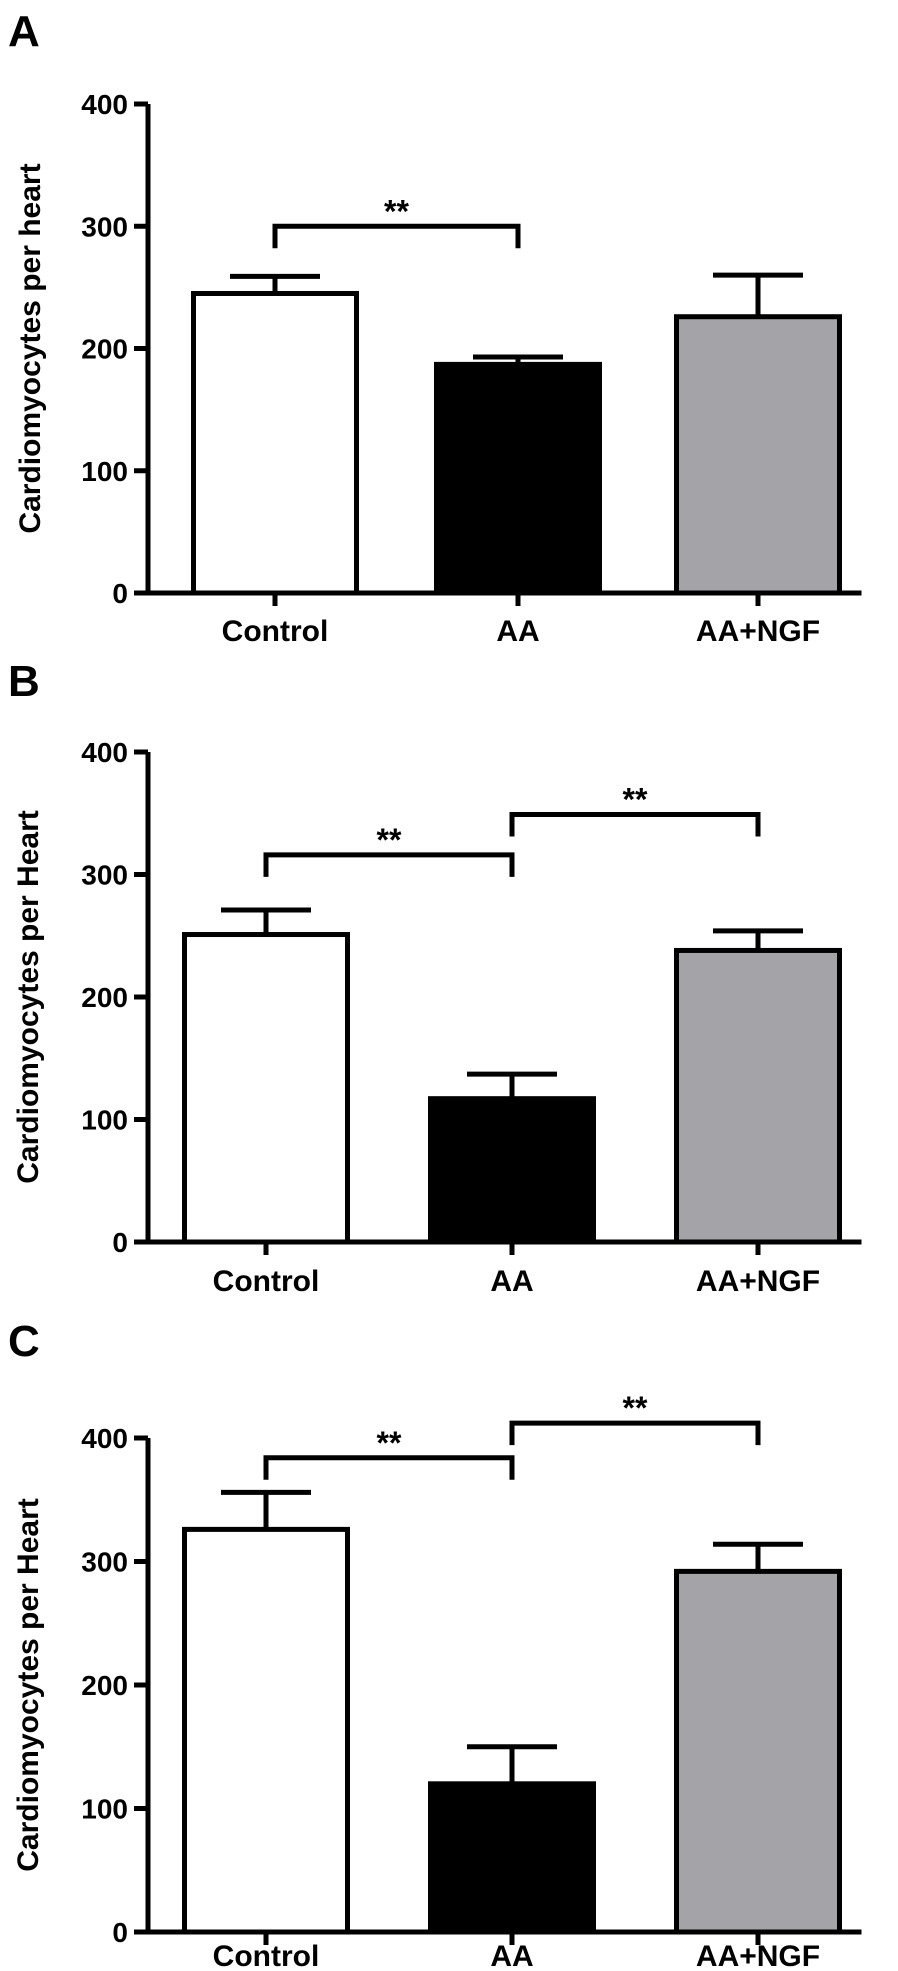  What do you see at coordinates (30, 348) in the screenshot?
I see `y-axis-title: Cardiomyocytes per heart` at bounding box center [30, 348].